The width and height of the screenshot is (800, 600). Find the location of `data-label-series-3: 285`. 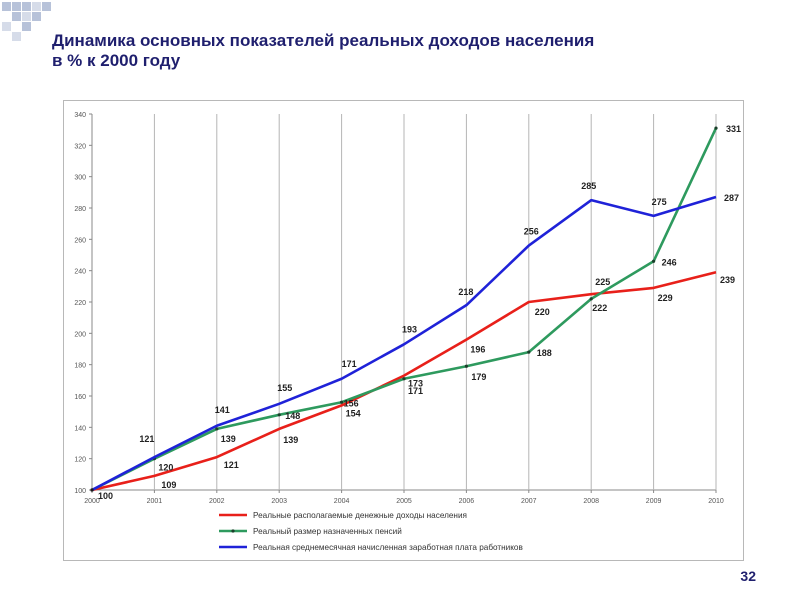

data-label-series-3: 285 is located at coordinates (588, 186).